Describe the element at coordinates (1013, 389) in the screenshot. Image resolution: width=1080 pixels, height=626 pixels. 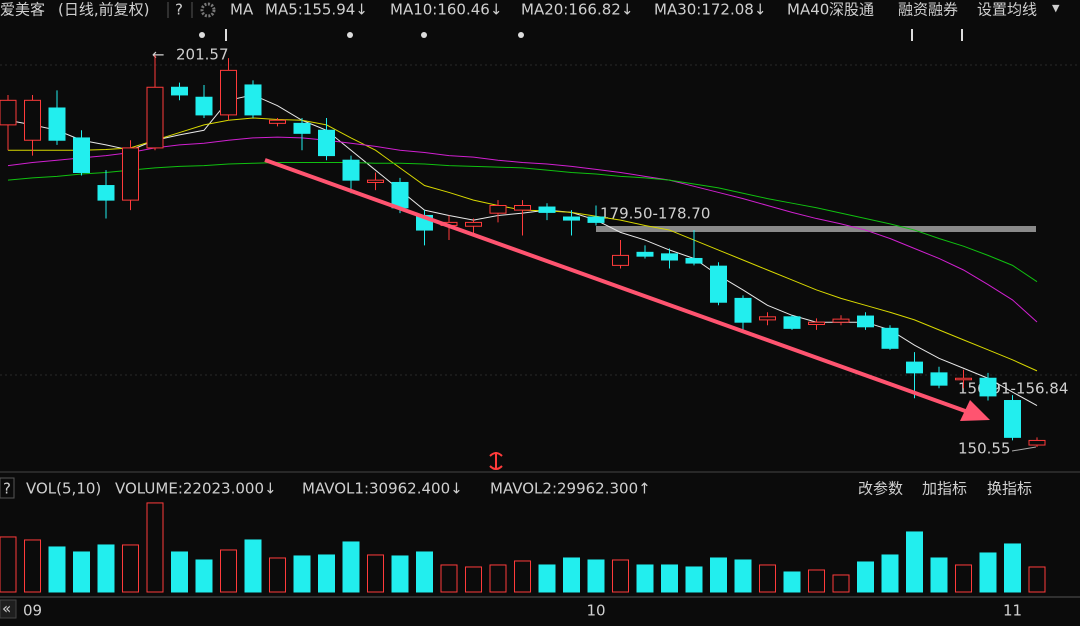
I see `band-label: 156.91-156.84` at that location.